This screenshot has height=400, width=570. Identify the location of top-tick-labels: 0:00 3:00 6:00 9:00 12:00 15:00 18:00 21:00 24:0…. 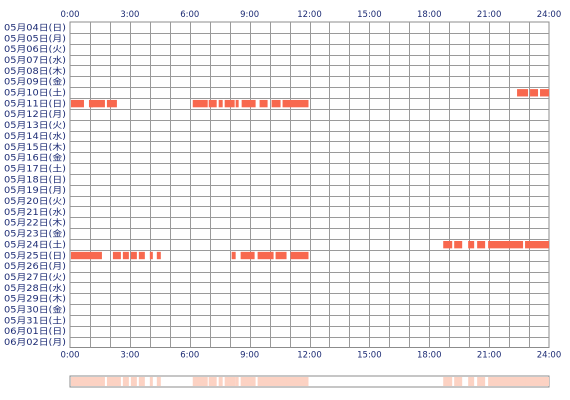
(310, 15).